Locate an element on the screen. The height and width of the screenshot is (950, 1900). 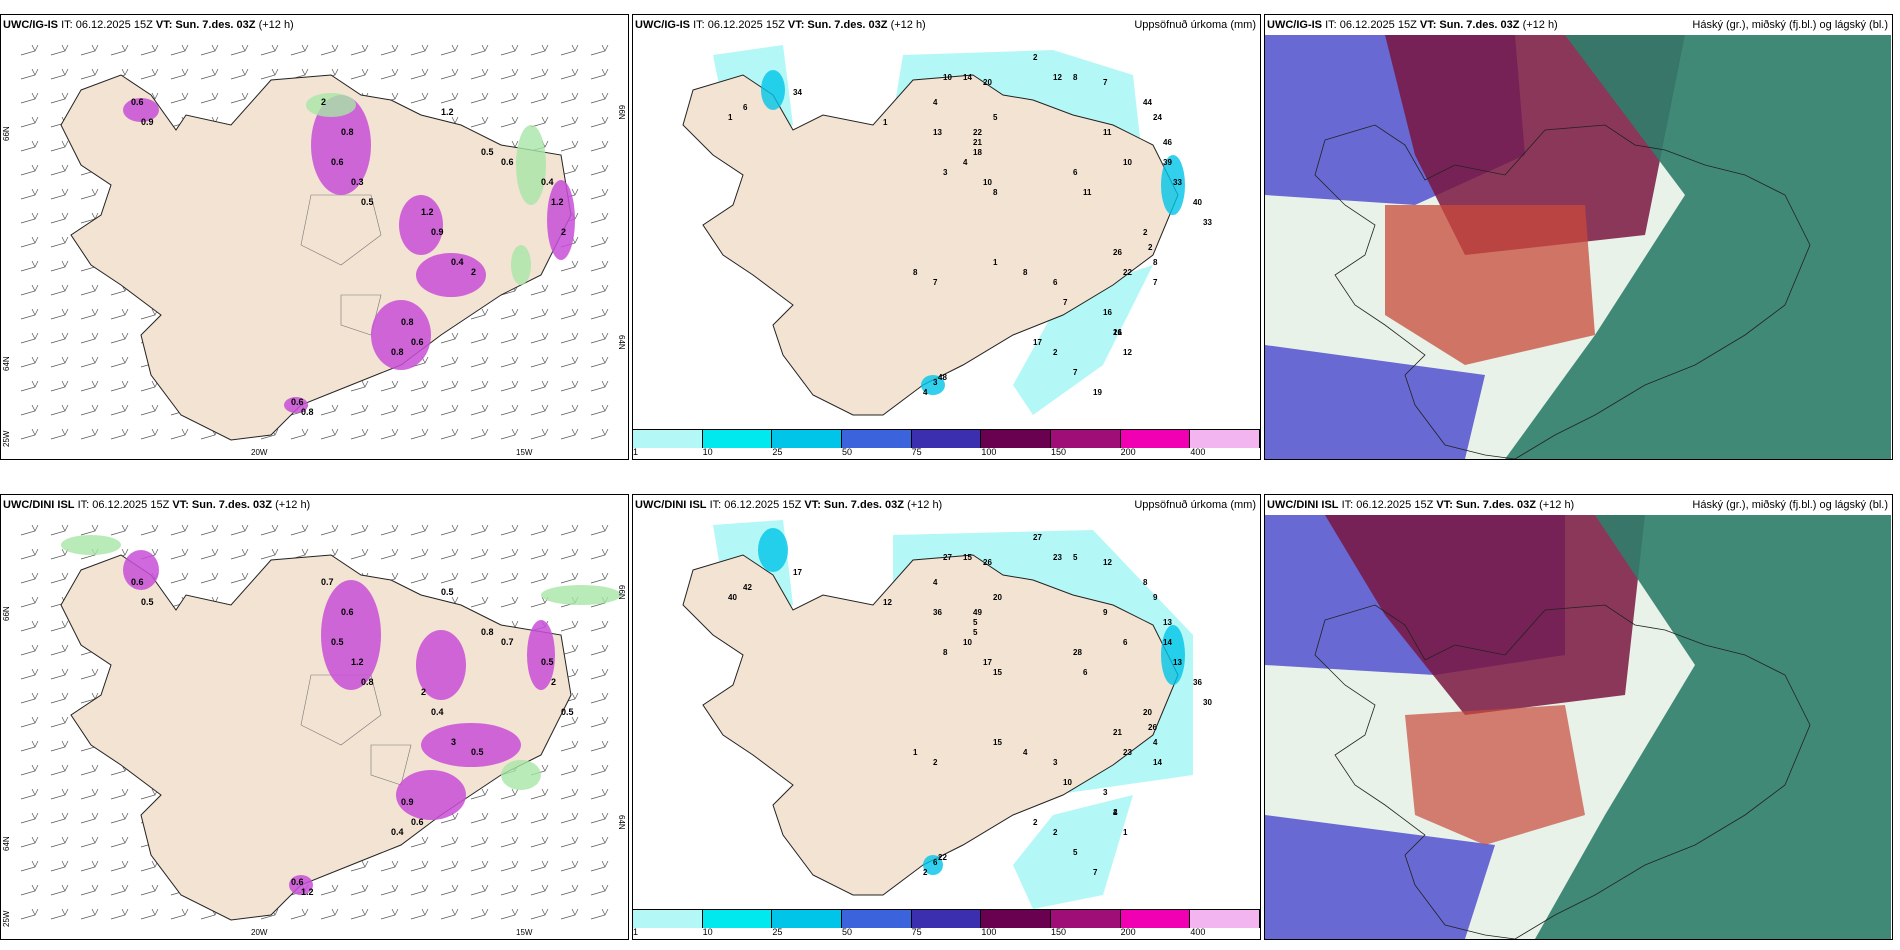
value-label: 0.4 is located at coordinates (397, 832).